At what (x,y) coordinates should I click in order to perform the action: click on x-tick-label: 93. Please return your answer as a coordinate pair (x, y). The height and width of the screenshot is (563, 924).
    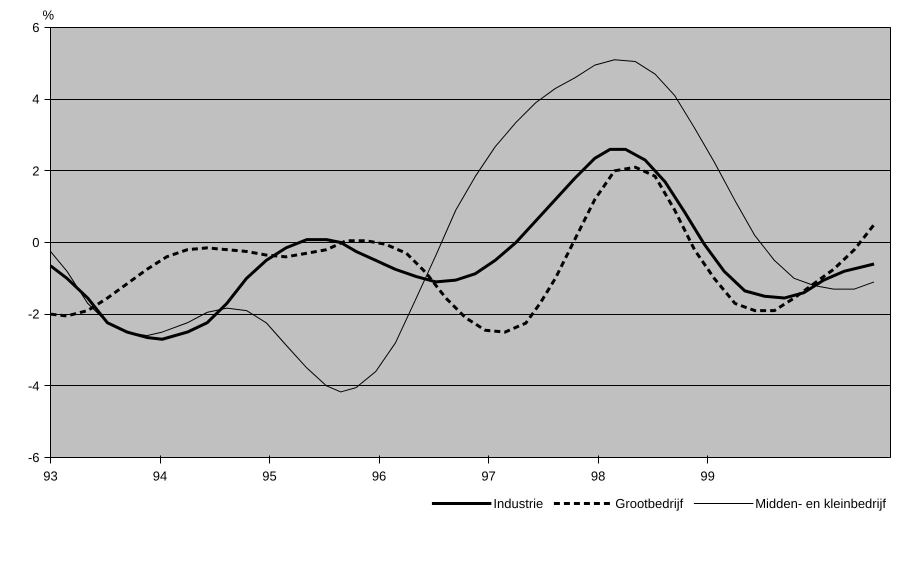
    Looking at the image, I should click on (50, 476).